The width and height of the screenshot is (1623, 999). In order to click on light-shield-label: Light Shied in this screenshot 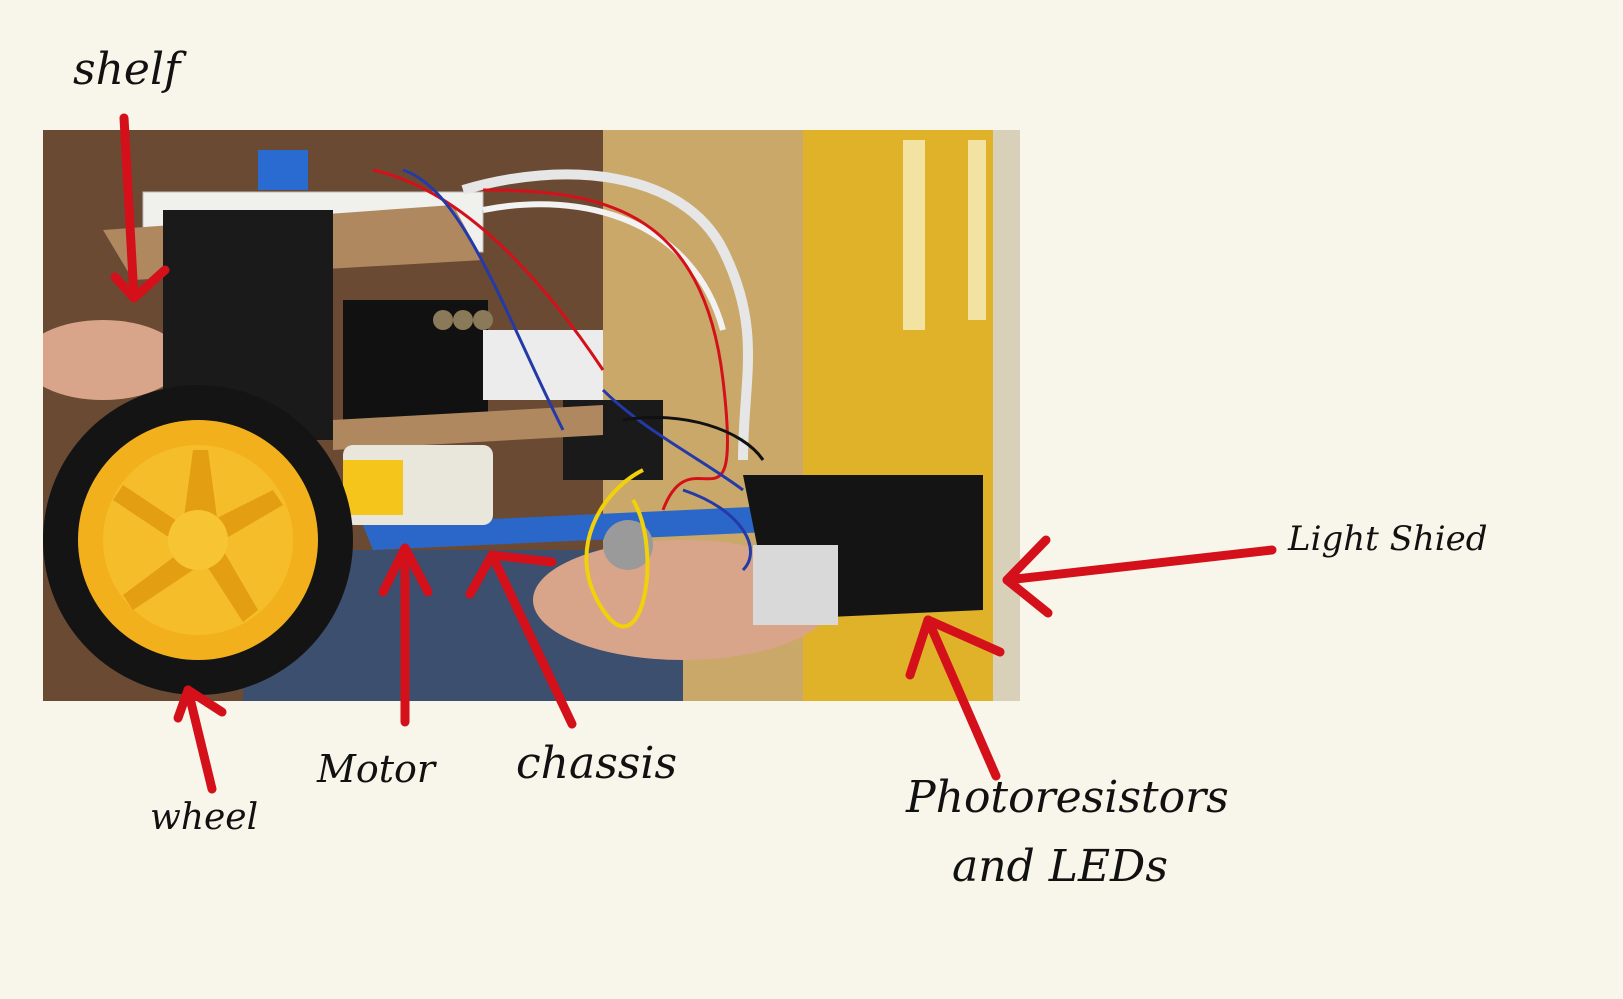, I will do `click(1388, 539)`.